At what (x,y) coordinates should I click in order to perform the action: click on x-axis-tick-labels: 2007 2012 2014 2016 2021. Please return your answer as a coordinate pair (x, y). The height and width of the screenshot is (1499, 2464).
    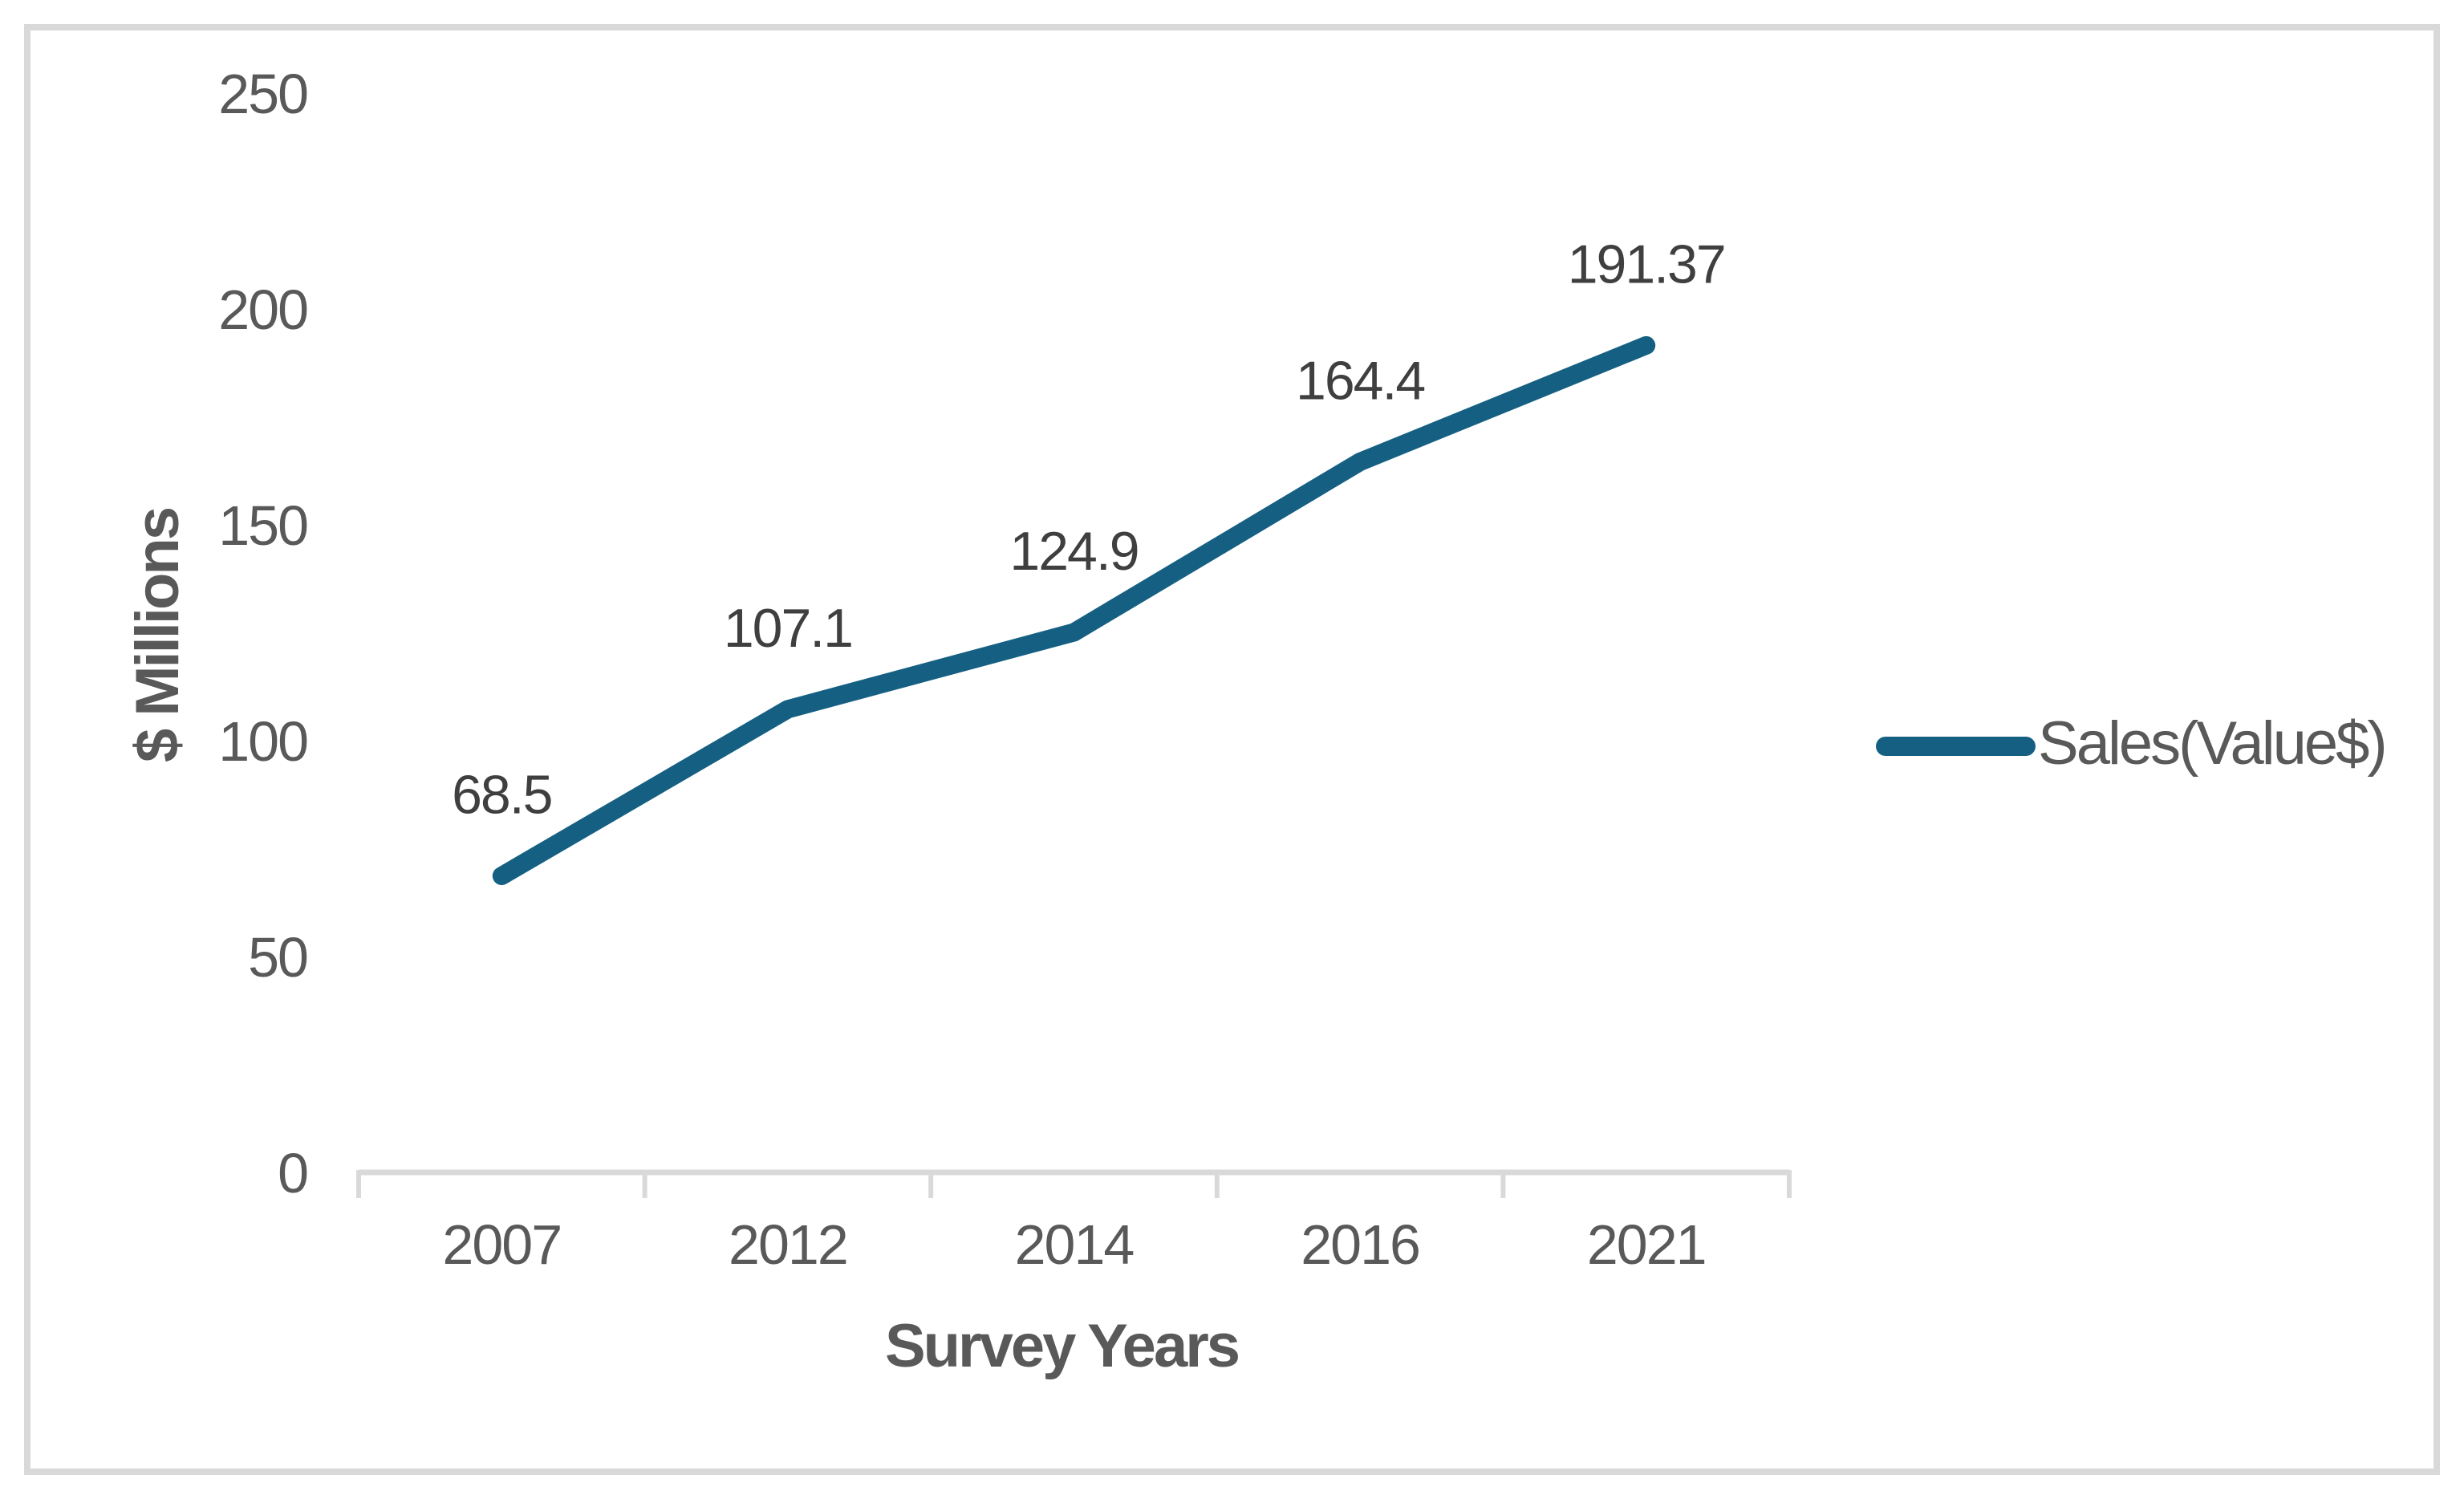
    Looking at the image, I should click on (1074, 1244).